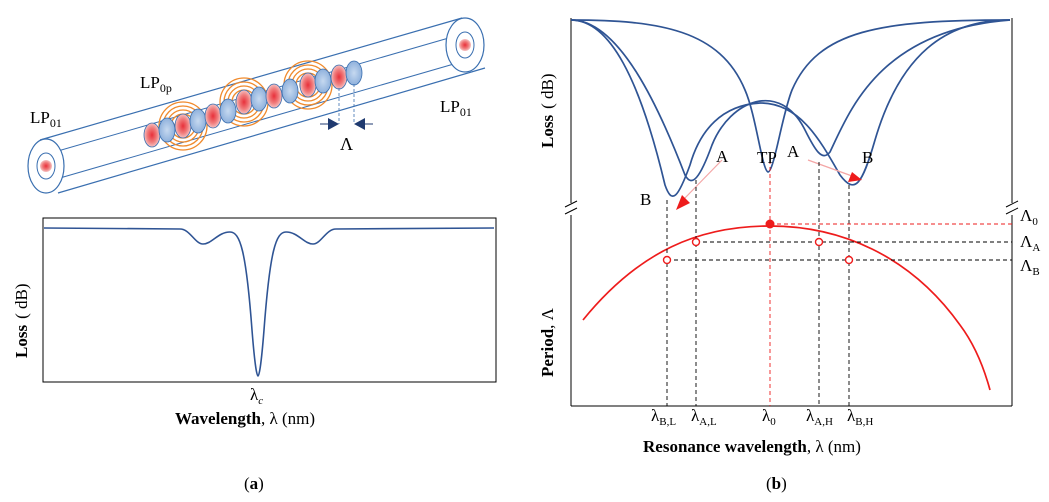 Image resolution: width=1049 pixels, height=502 pixels. Describe the element at coordinates (571, 207) in the screenshot. I see `left-axis-break` at that location.